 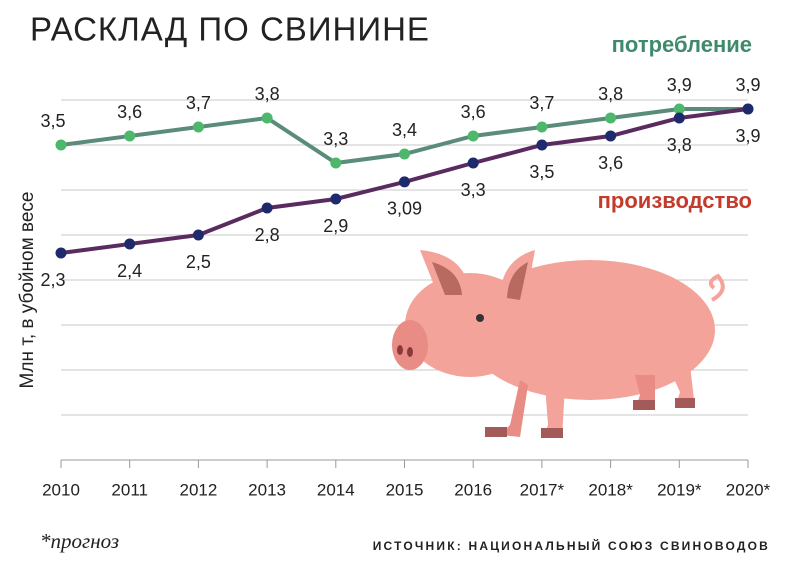 What do you see at coordinates (404, 130) in the screenshot?
I see `value-label: 3,4` at bounding box center [404, 130].